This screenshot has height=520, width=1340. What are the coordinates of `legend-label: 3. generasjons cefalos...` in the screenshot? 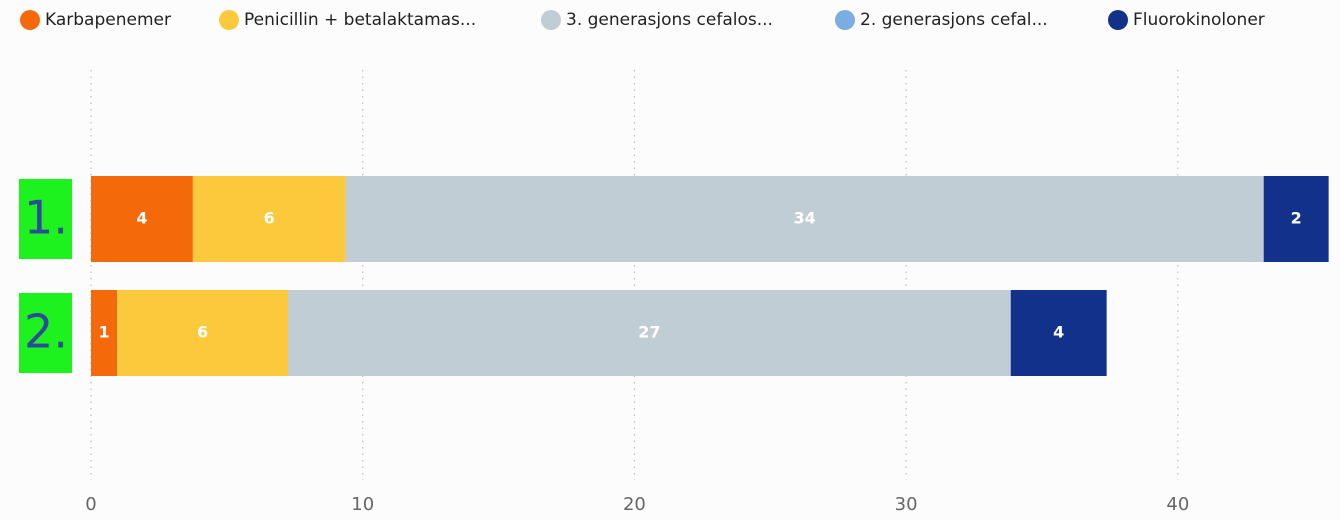 It's located at (669, 20).